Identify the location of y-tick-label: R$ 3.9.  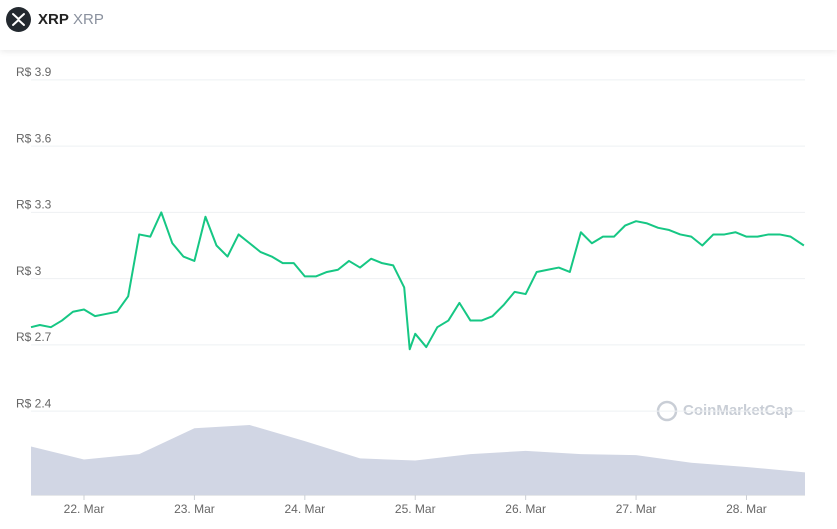
(34, 72).